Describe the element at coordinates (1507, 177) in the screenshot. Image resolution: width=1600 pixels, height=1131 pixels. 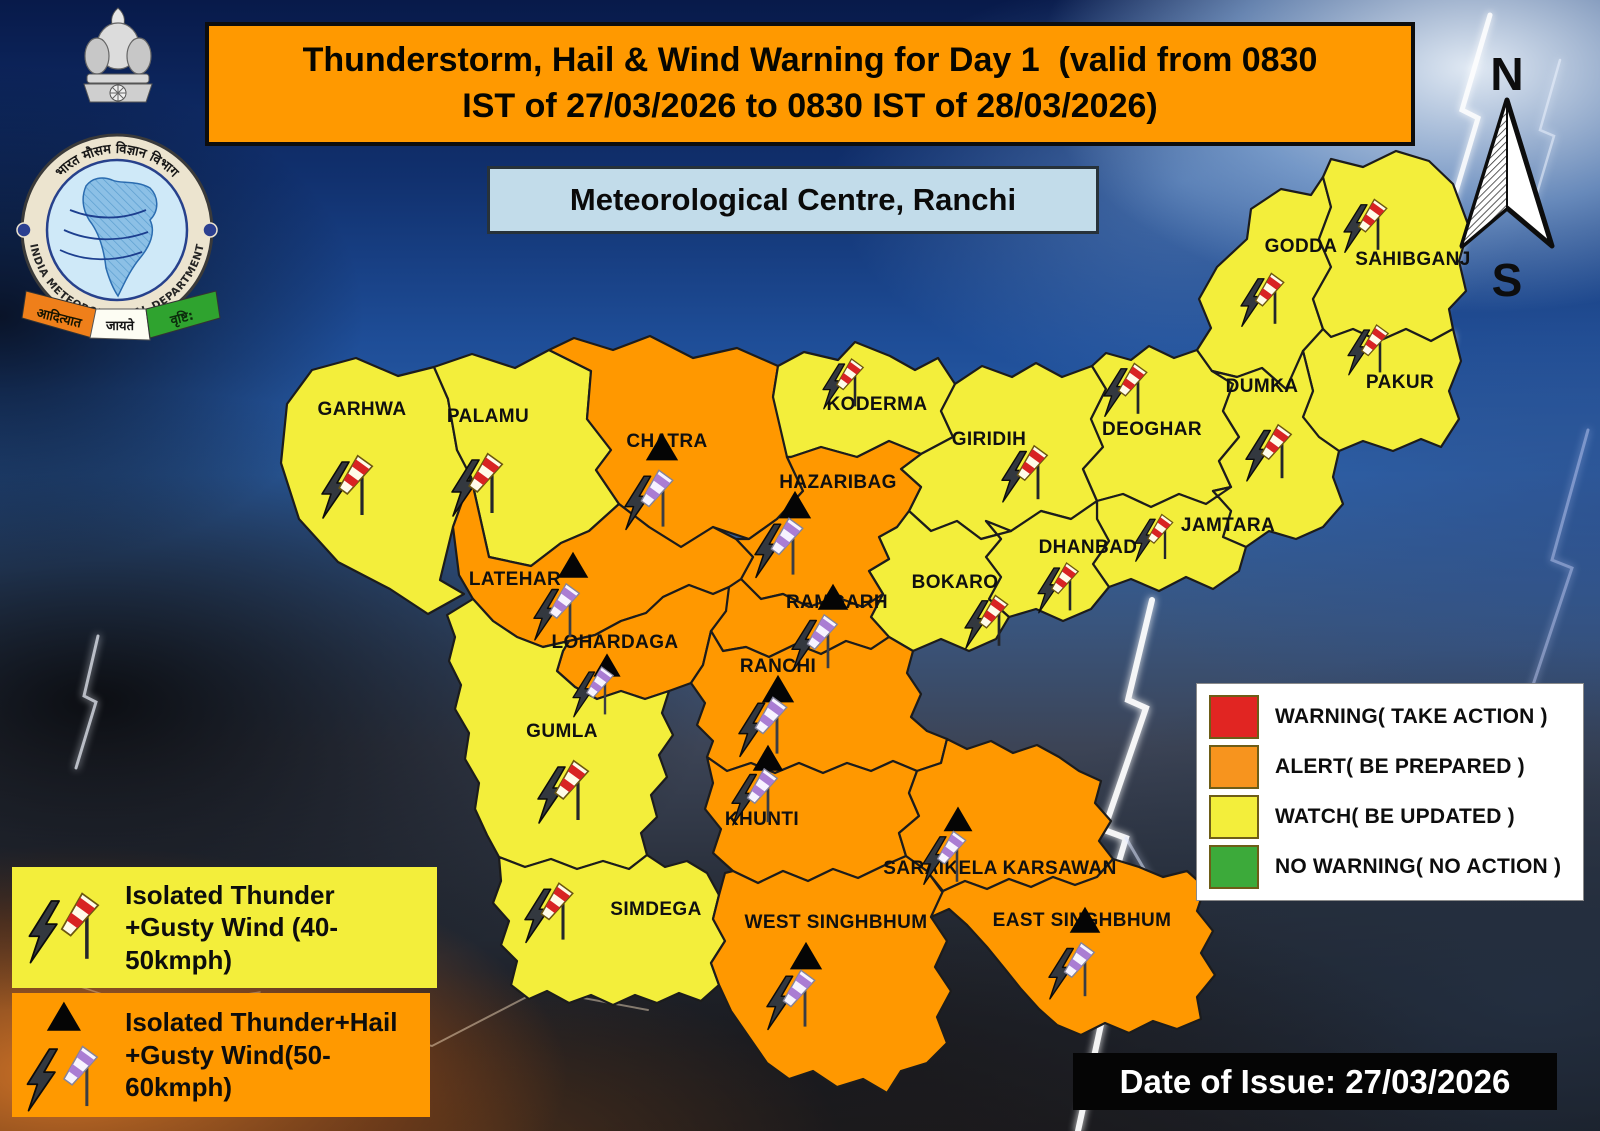
I see `compass: N S` at that location.